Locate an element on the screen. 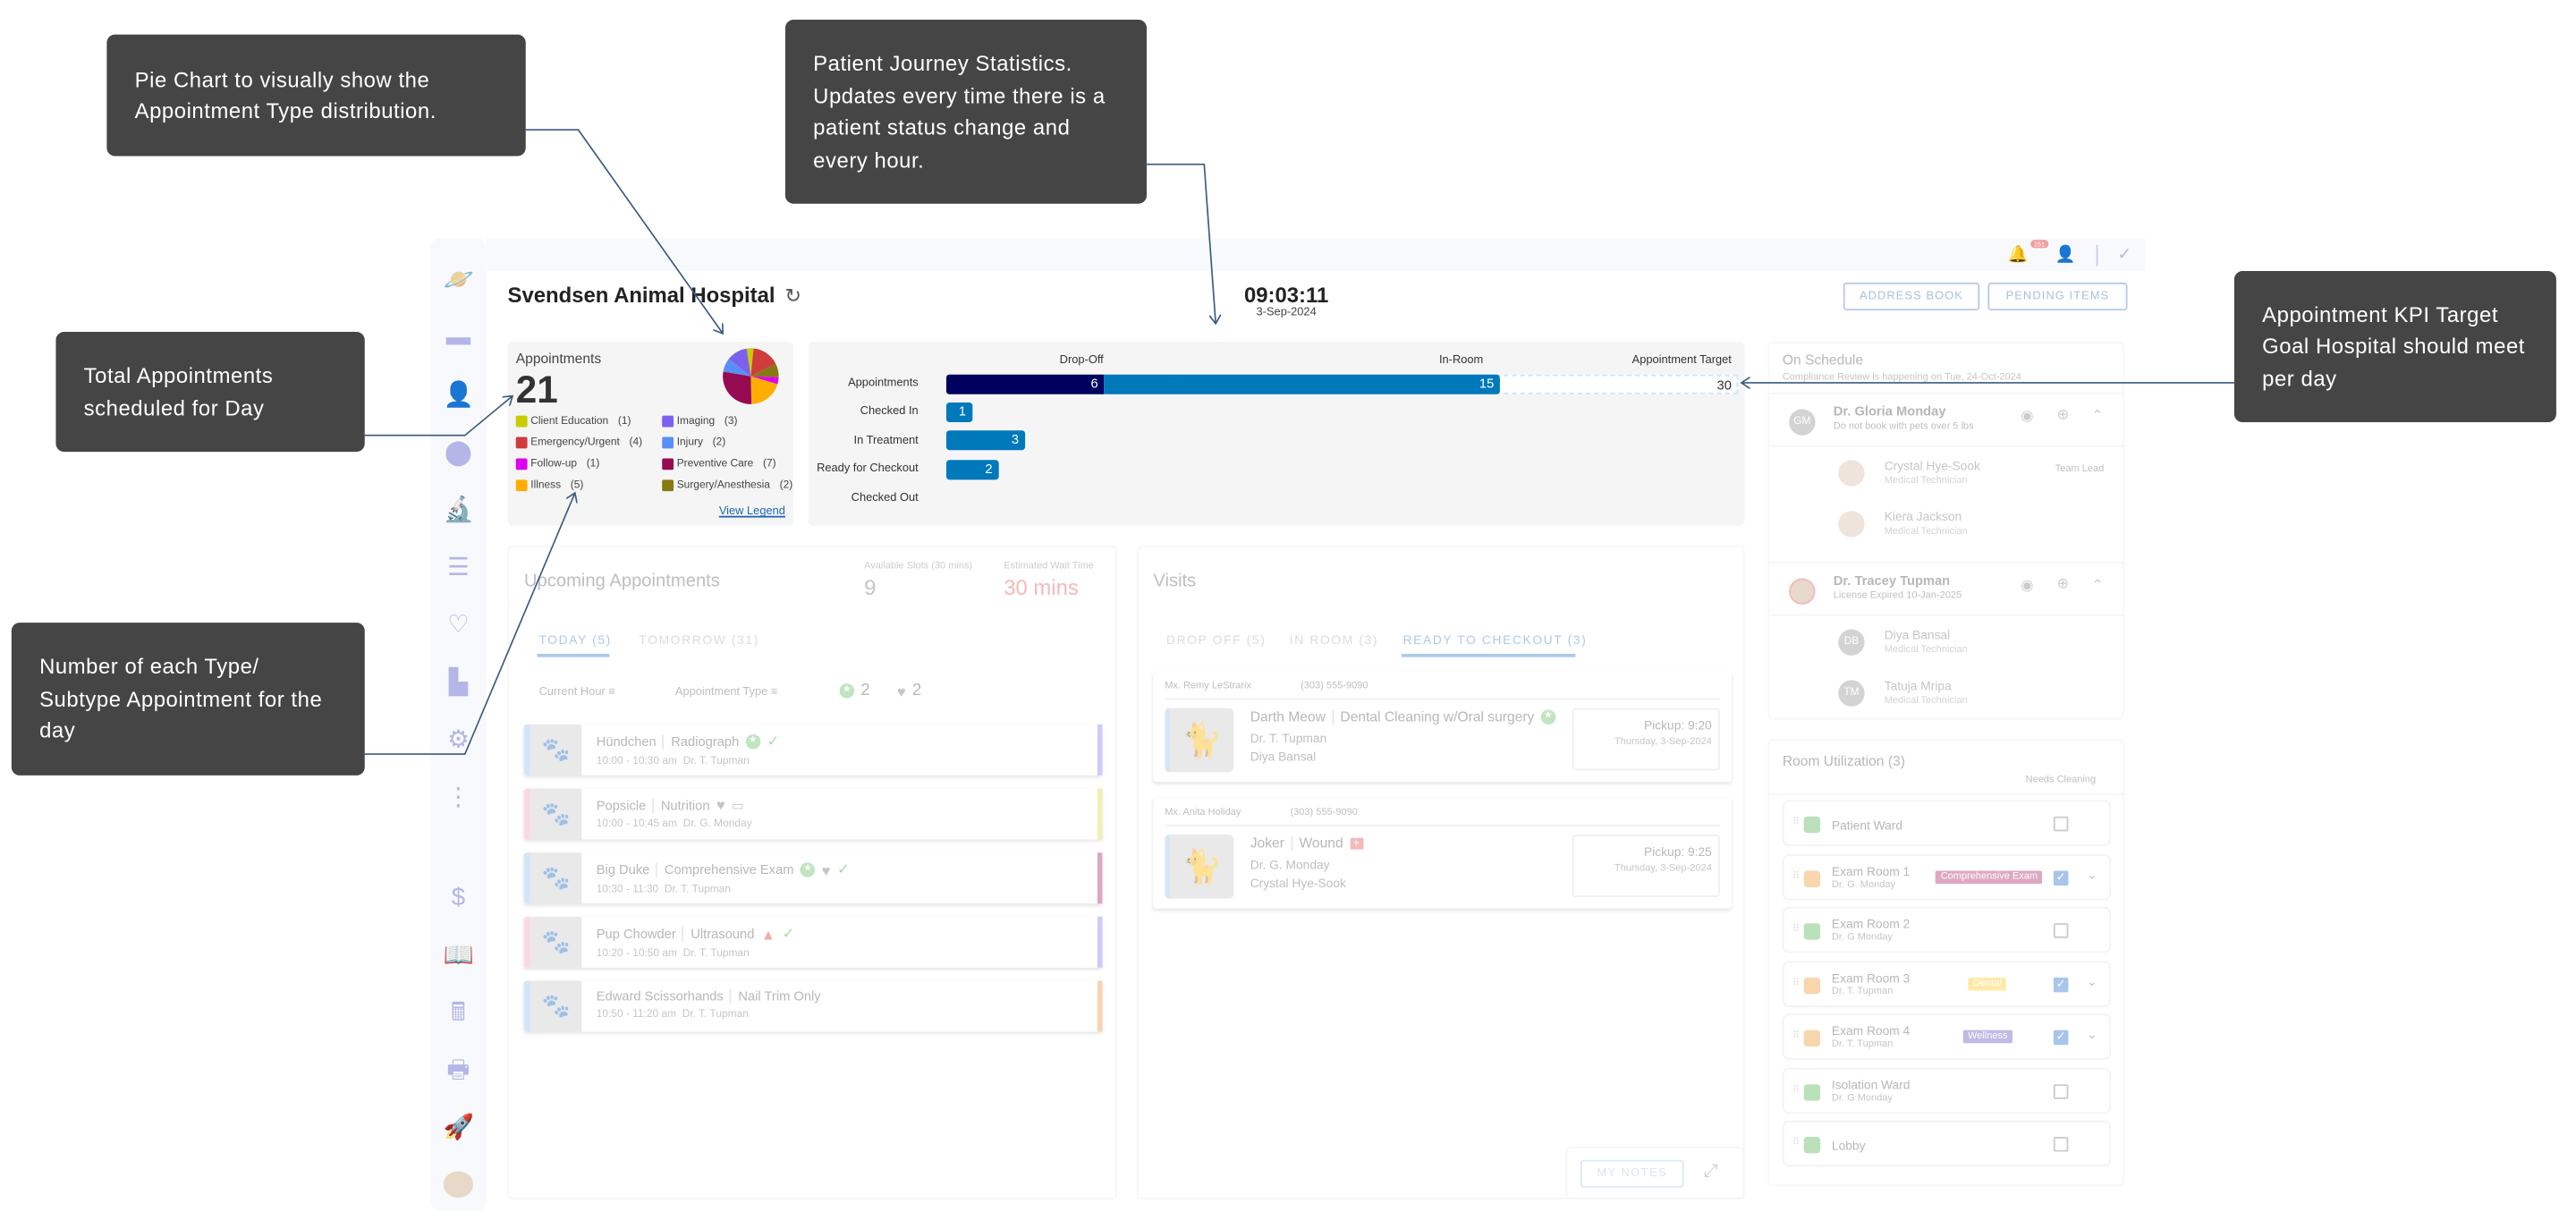 This screenshot has height=1229, width=2576. room-row: ⠿ Isolation Ward Dr. G Monday is located at coordinates (1947, 1090).